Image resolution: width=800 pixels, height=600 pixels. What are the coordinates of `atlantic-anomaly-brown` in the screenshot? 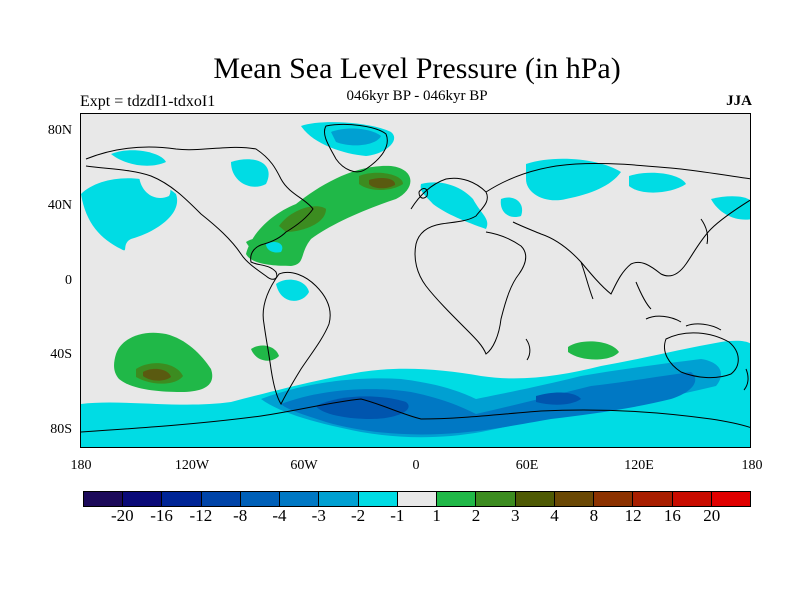 It's located at (382, 183).